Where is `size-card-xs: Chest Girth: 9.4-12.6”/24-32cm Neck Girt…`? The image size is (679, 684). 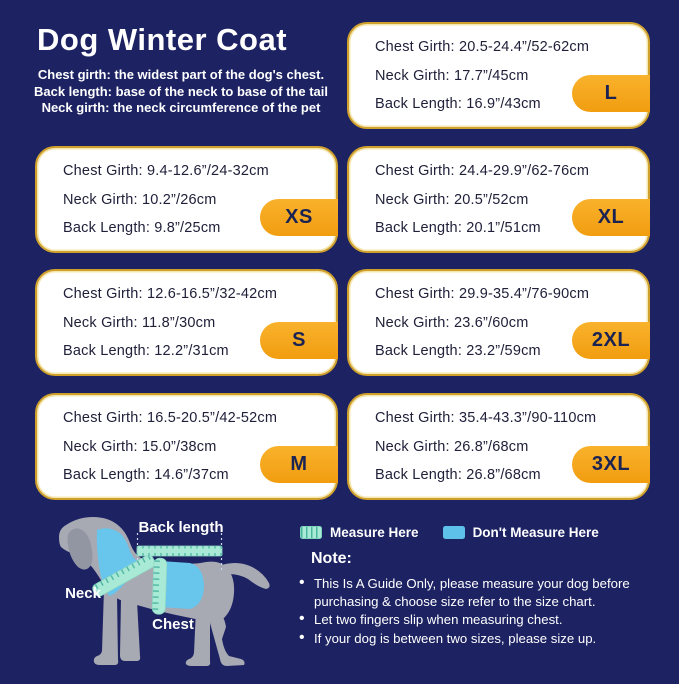 size-card-xs: Chest Girth: 9.4-12.6”/24-32cm Neck Girt… is located at coordinates (186, 199).